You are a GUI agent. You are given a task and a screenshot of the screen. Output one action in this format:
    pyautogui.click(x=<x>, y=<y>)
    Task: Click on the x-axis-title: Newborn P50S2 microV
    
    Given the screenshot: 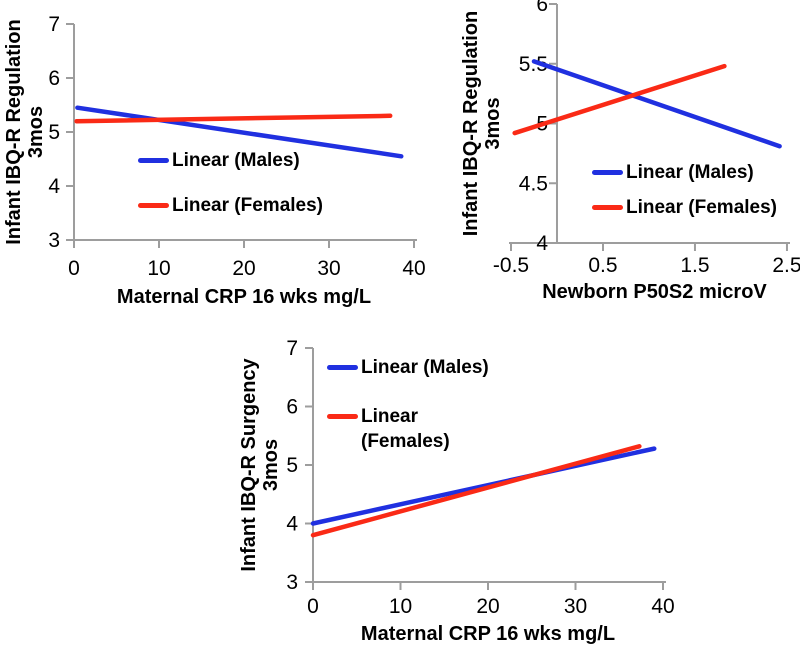 What is the action you would take?
    pyautogui.click(x=654, y=292)
    